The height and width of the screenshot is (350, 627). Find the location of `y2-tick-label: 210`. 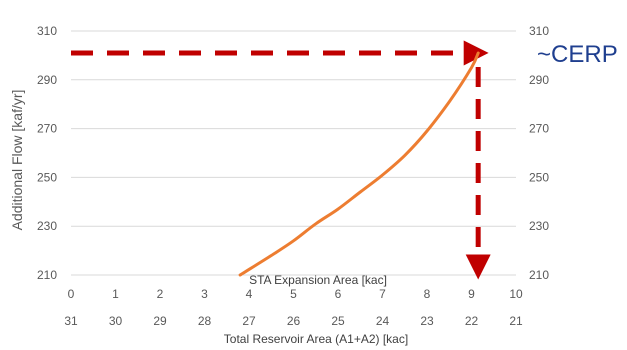

y2-tick-label: 210 is located at coordinates (539, 275).